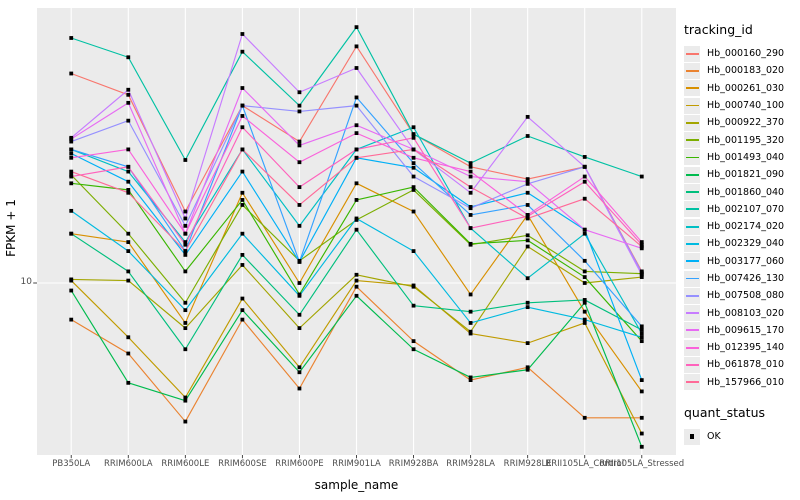  What do you see at coordinates (746, 296) in the screenshot?
I see `legend-item-label: Hb_007508_080` at bounding box center [746, 296].